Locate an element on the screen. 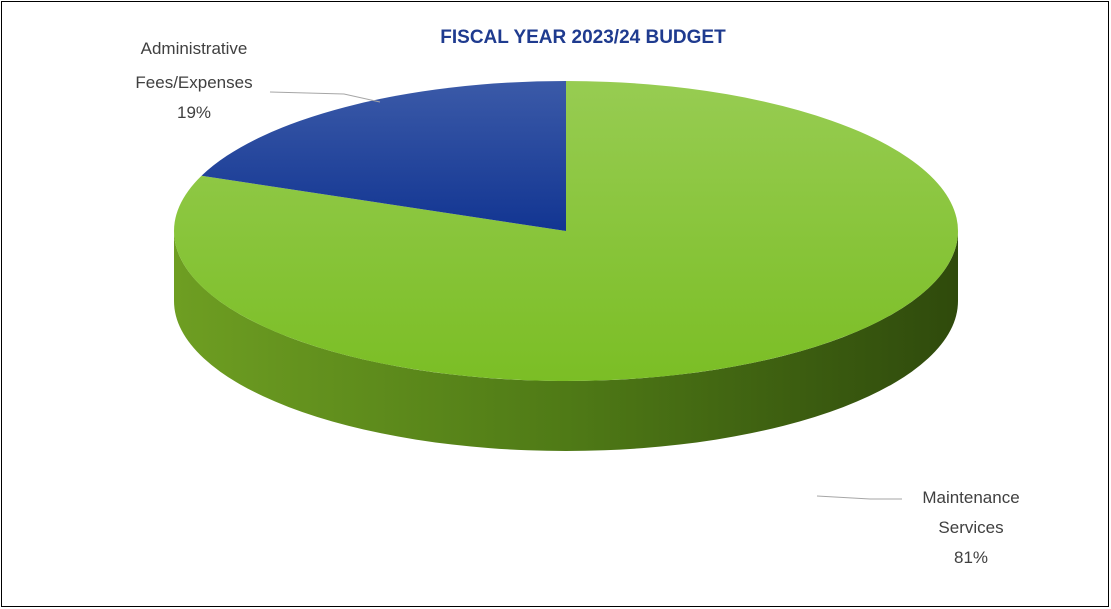 The height and width of the screenshot is (609, 1111). label-maintenance-services-leader-line is located at coordinates (859, 497).